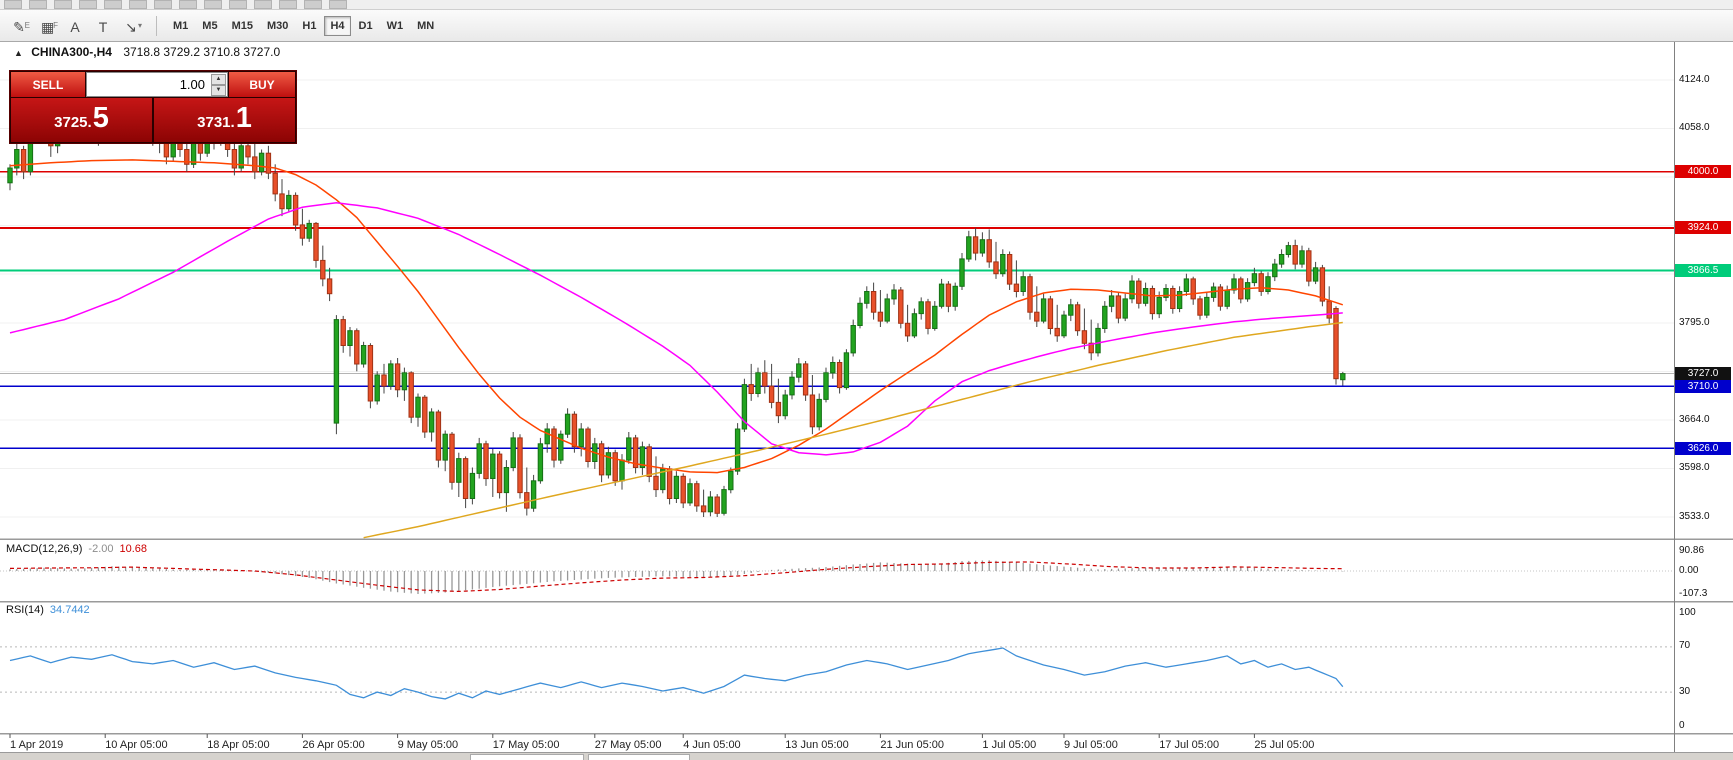 Image resolution: width=1733 pixels, height=760 pixels. I want to click on fibonacci-tool-icon: ▦ F, so click(47, 26).